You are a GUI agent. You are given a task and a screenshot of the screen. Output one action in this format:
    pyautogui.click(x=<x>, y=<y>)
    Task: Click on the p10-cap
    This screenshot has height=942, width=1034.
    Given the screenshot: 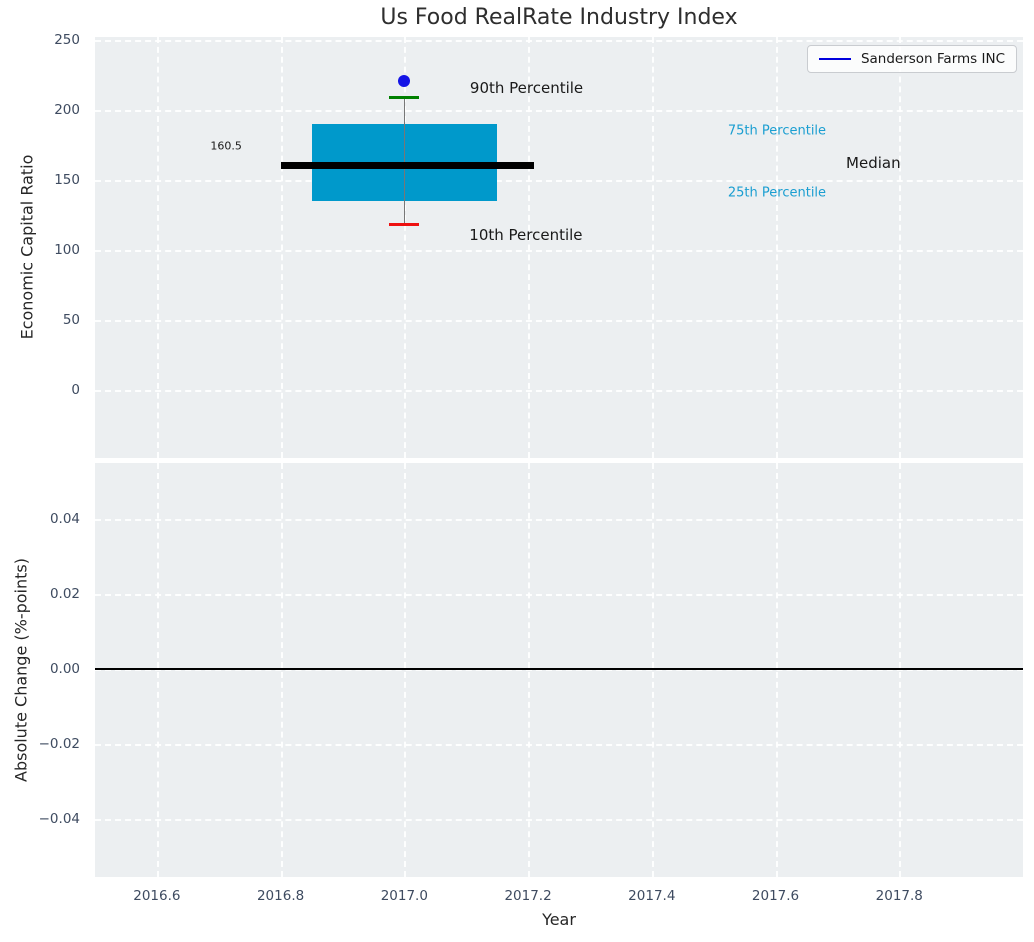 What is the action you would take?
    pyautogui.click(x=404, y=225)
    